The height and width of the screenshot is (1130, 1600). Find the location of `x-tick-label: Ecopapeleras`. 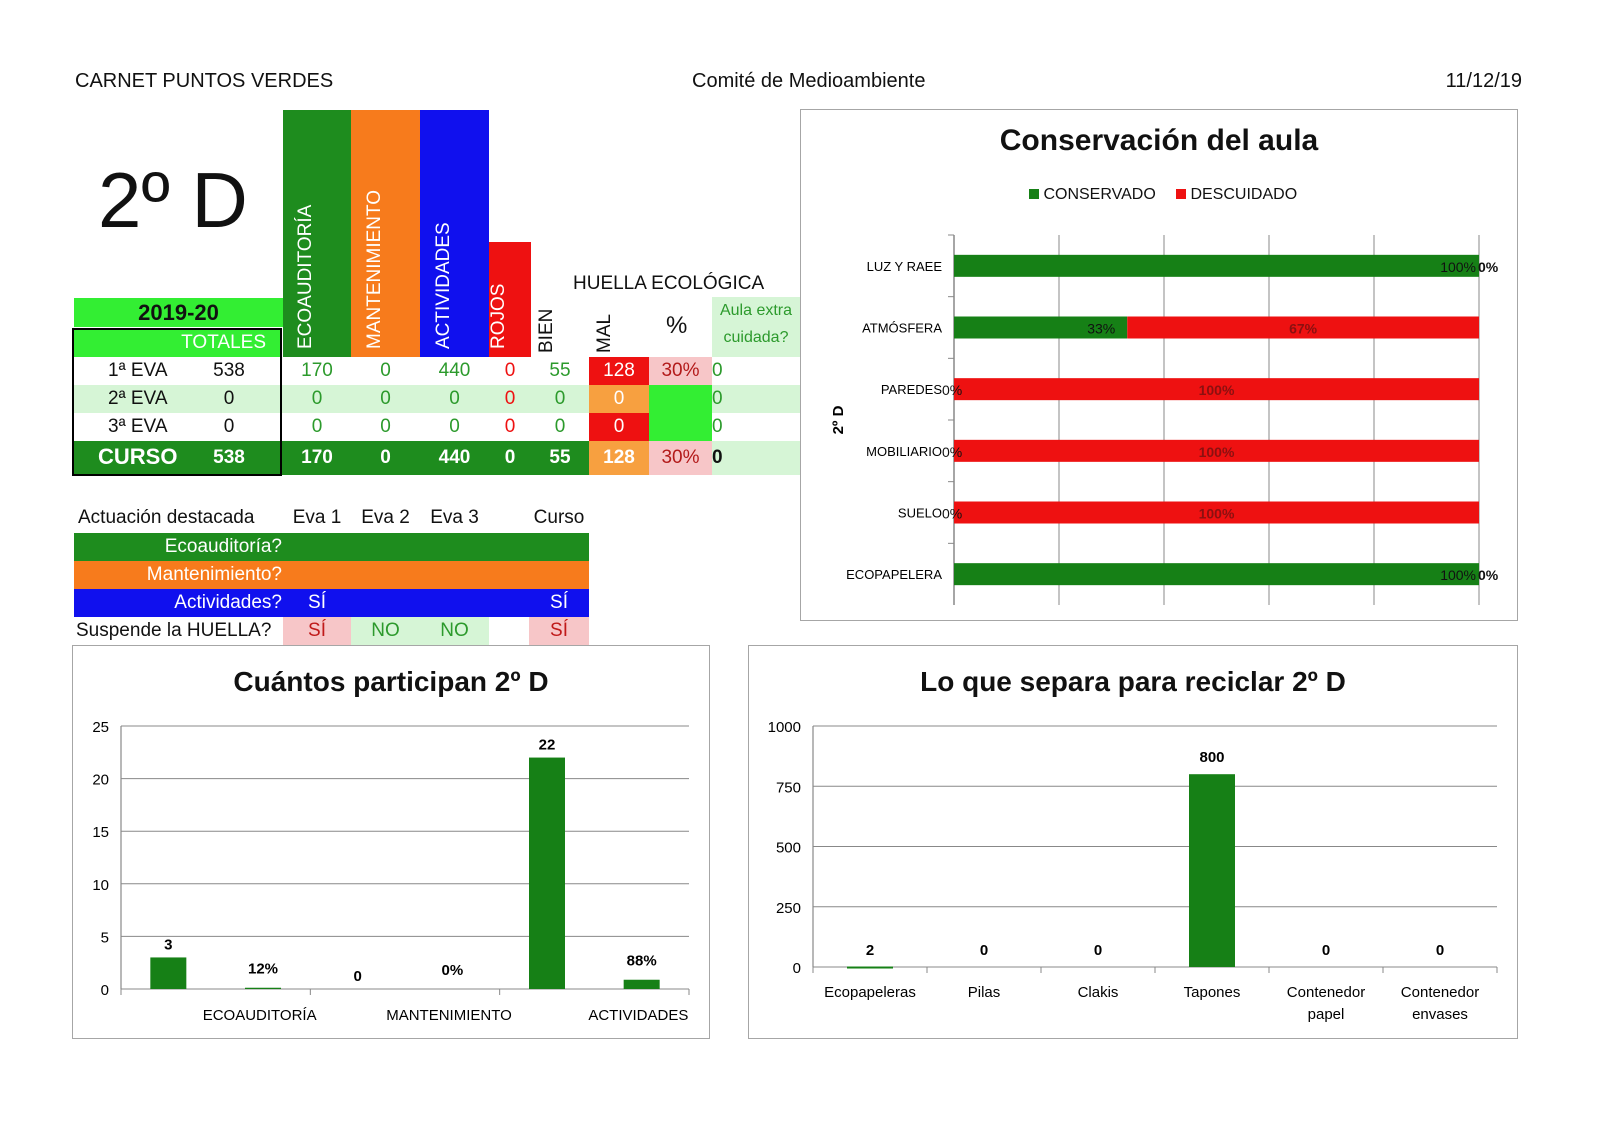

x-tick-label: Ecopapeleras is located at coordinates (870, 992).